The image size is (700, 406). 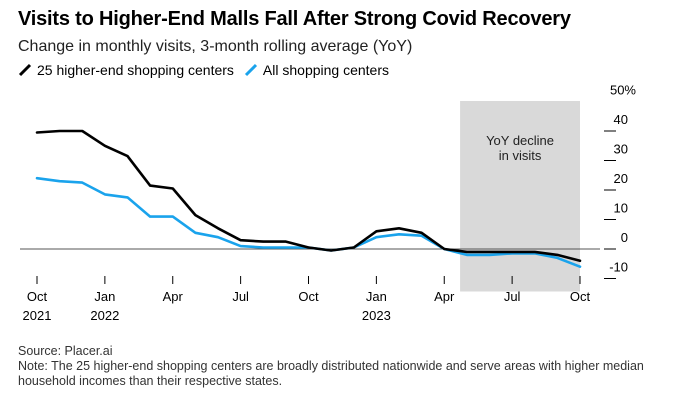 I want to click on y-tick-label-top: 50%, so click(x=623, y=90).